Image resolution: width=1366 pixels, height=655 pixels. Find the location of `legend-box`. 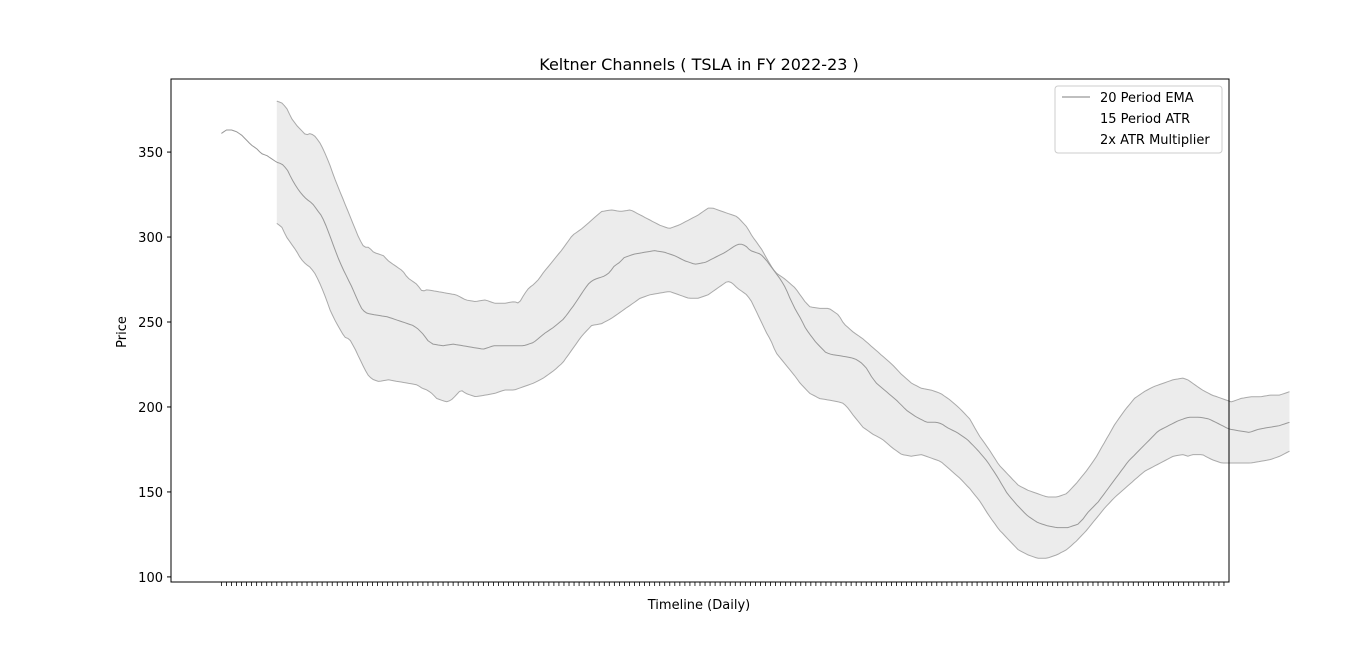

legend-box is located at coordinates (1138, 119).